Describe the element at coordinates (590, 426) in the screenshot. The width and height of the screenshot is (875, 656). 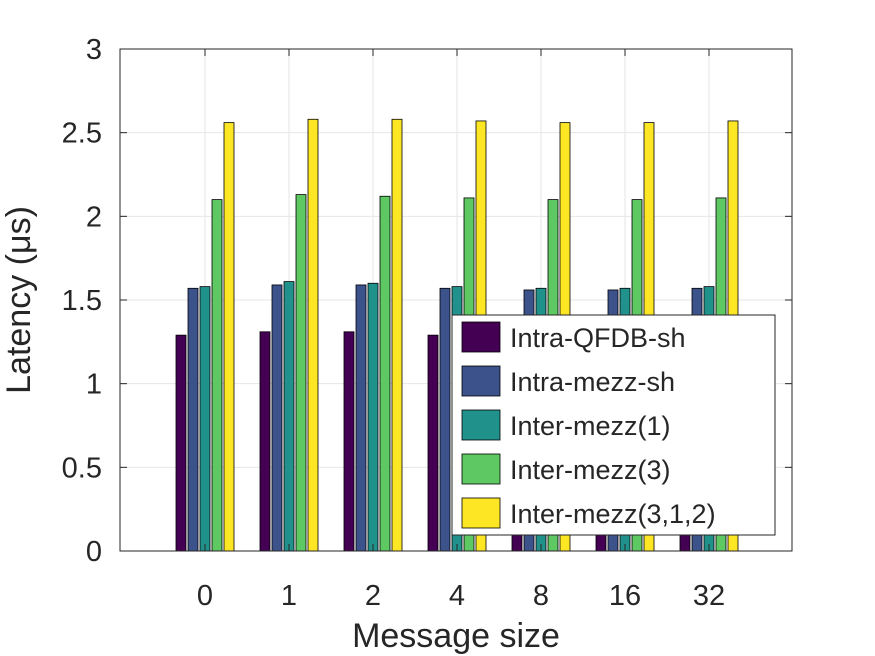
I see `legend-label: Inter-mezz(1)` at that location.